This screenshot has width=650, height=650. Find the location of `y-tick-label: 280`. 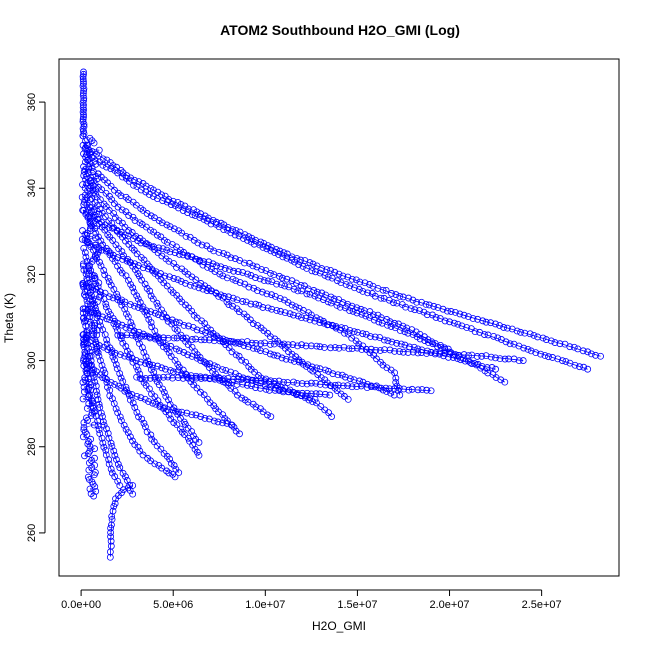

y-tick-label: 280 is located at coordinates (32, 447).